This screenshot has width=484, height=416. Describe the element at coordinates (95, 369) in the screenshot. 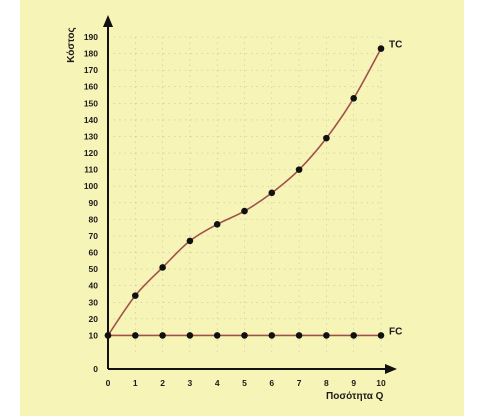

I see `y-tick-label: 0` at that location.